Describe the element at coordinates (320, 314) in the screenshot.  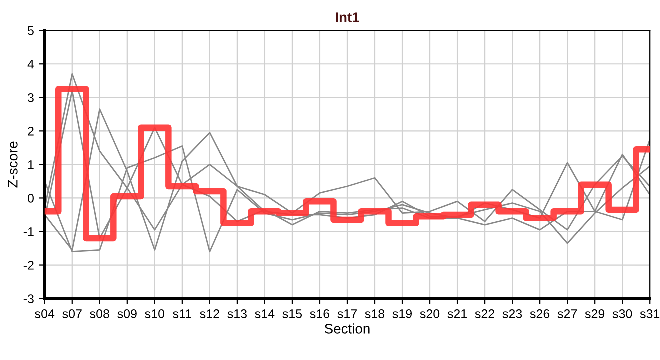
I see `x-tick-label: s16` at that location.